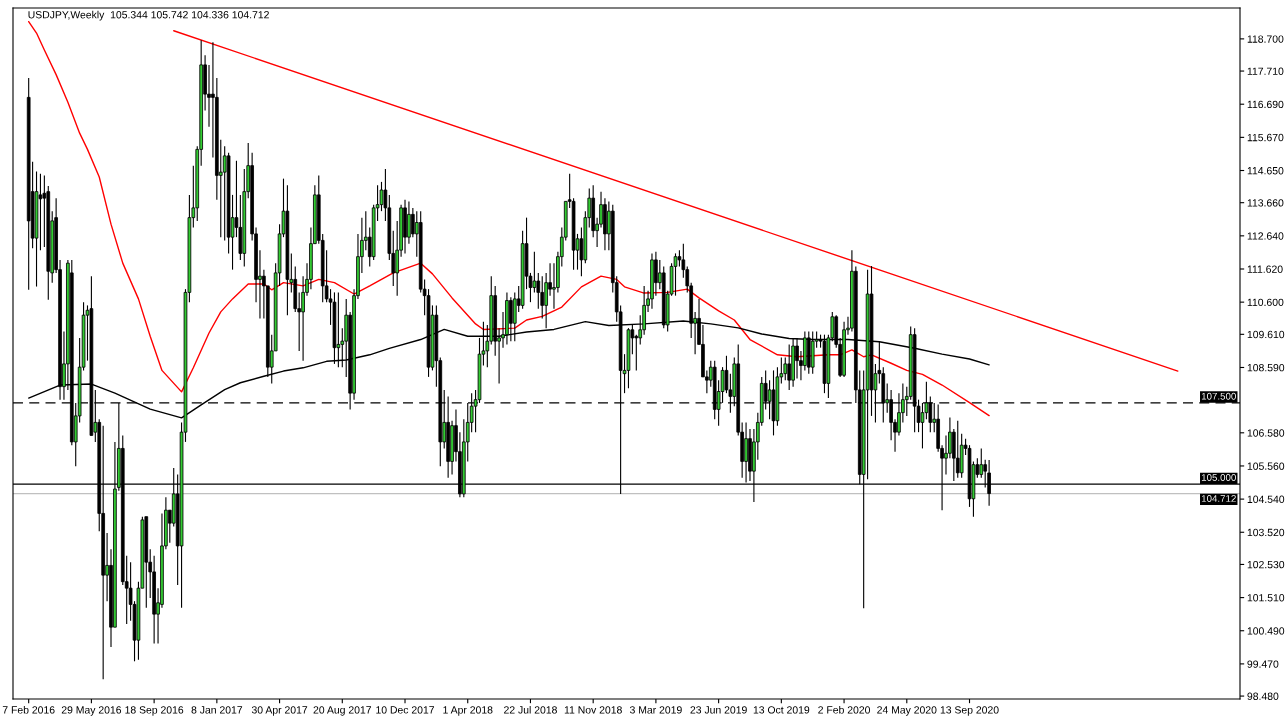 The width and height of the screenshot is (1286, 722). What do you see at coordinates (1265, 236) in the screenshot?
I see `y-tick-label: 112.640` at bounding box center [1265, 236].